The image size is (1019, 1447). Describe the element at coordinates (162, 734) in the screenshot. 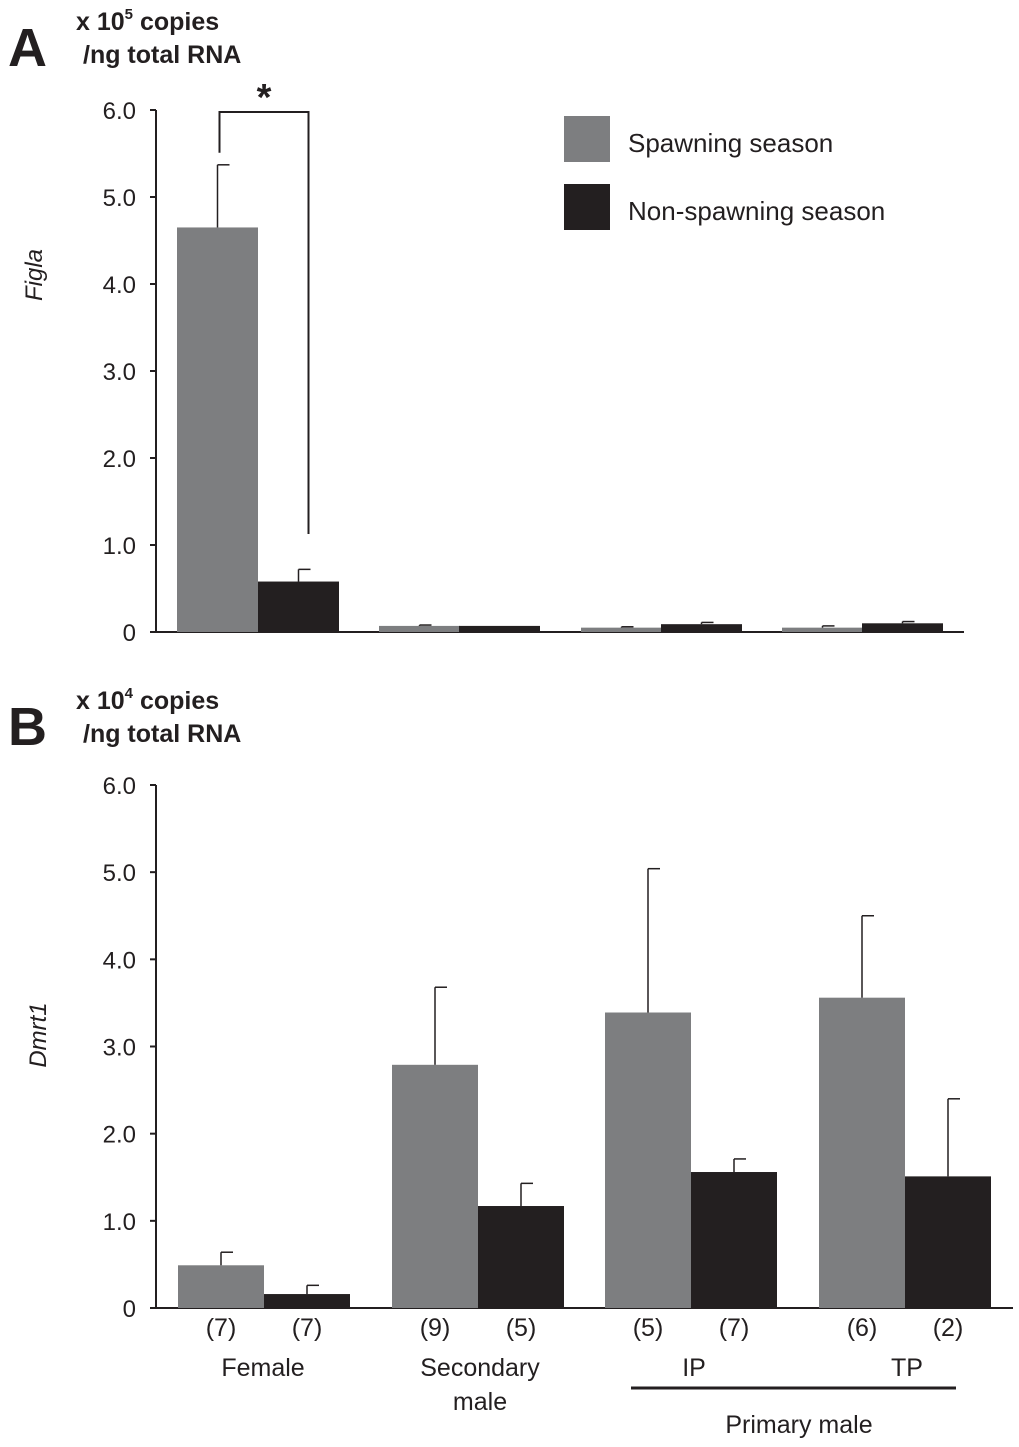

I see `panel-b-unit-line2: /ng total RNA` at that location.